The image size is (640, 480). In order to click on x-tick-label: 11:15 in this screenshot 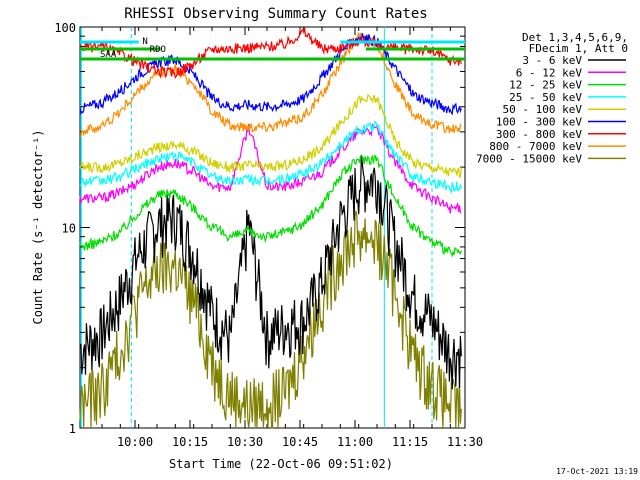, I will do `click(410, 442)`.